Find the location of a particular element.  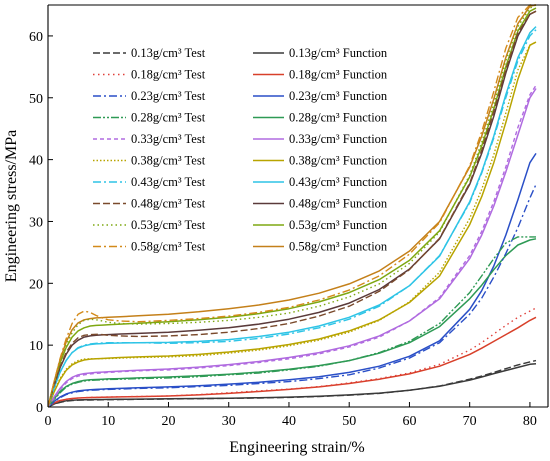

x-tick-label: 80 is located at coordinates (530, 421).